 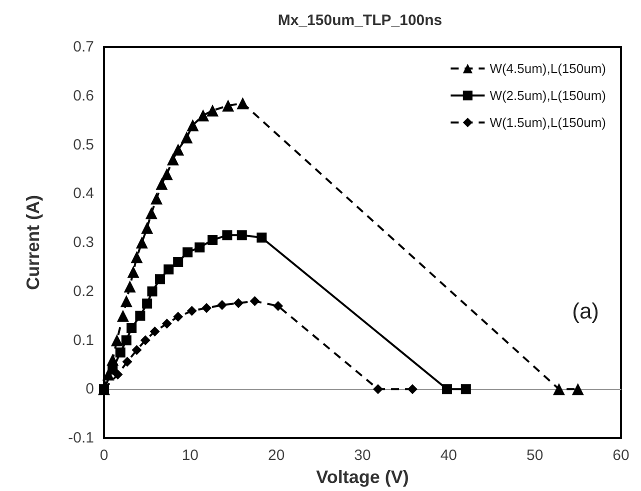 What do you see at coordinates (548, 68) in the screenshot?
I see `legend-label: W(4.5um),L(150um)` at bounding box center [548, 68].